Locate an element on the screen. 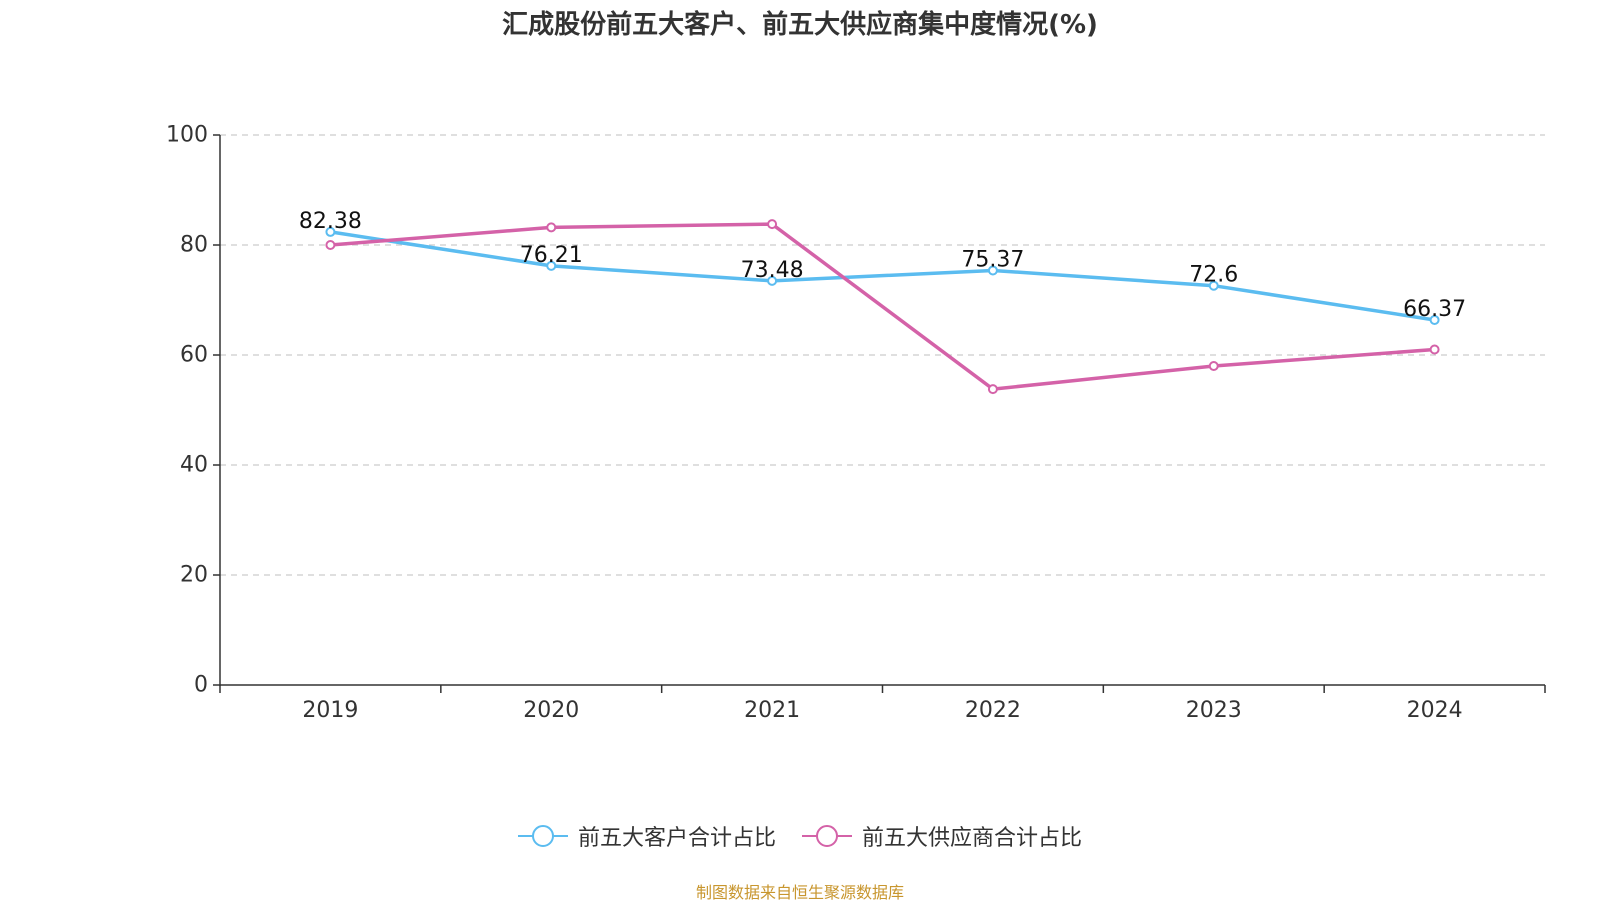  series-0-point-2023 is located at coordinates (1213, 285).